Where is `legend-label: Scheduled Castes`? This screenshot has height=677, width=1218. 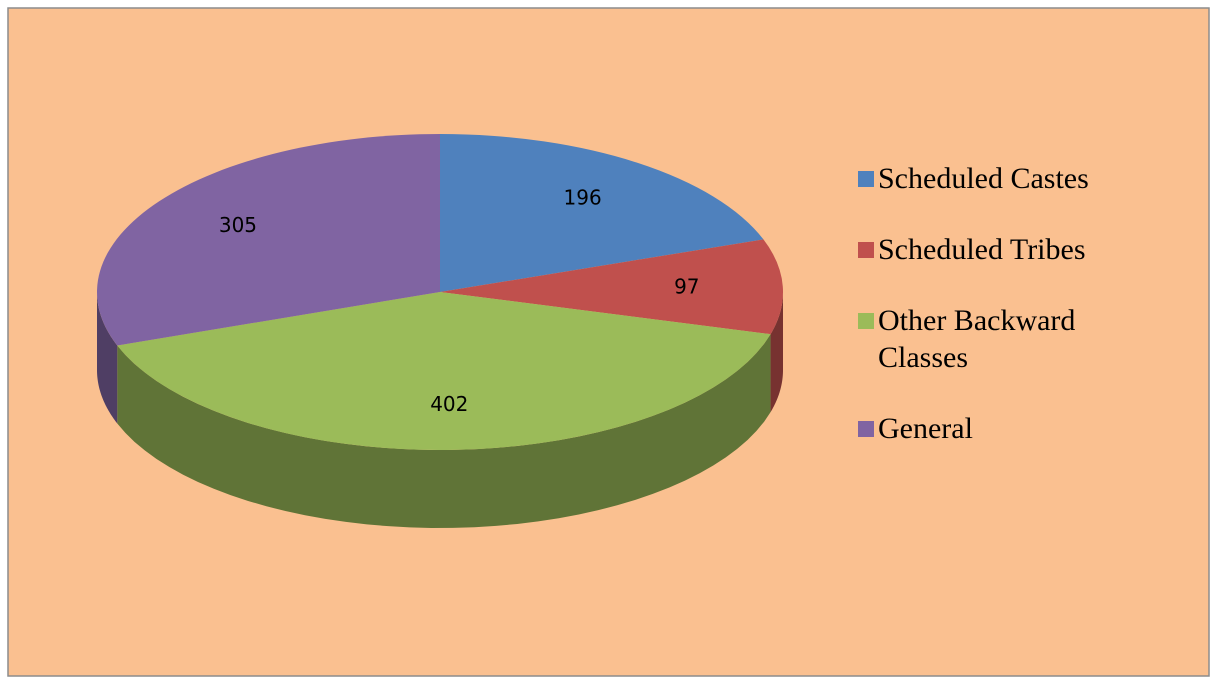
legend-label: Scheduled Castes is located at coordinates (983, 178).